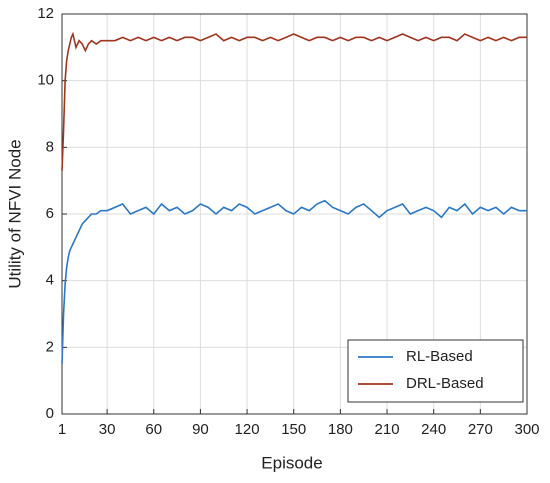 The width and height of the screenshot is (550, 483). I want to click on x-tick-label: 270, so click(480, 429).